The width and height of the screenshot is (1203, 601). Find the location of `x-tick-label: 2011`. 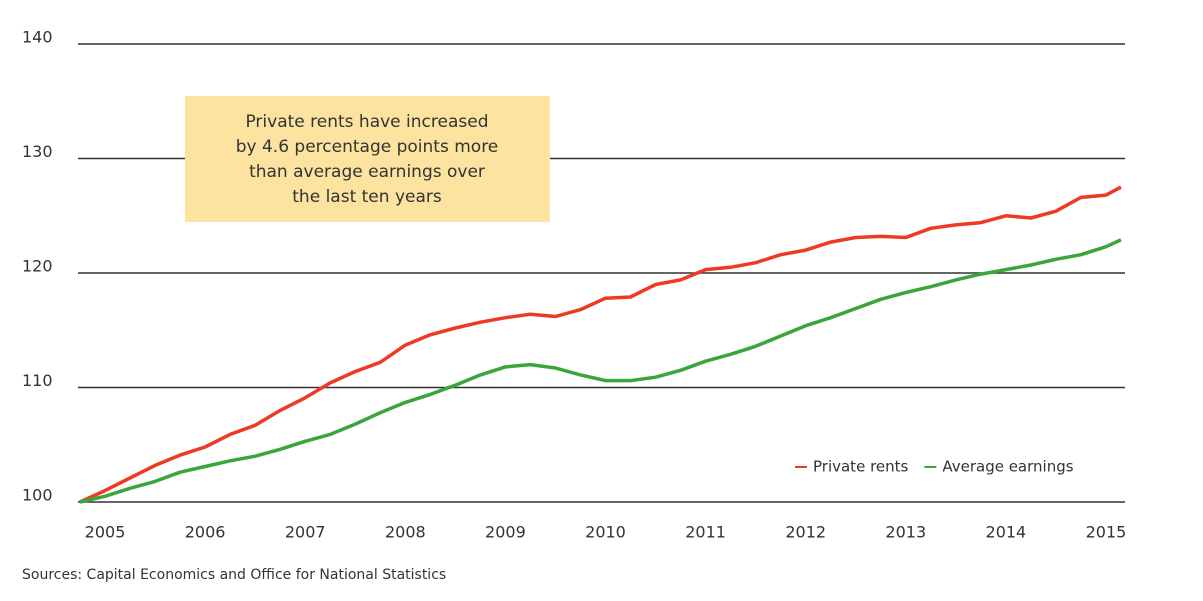

x-tick-label: 2011 is located at coordinates (705, 532).